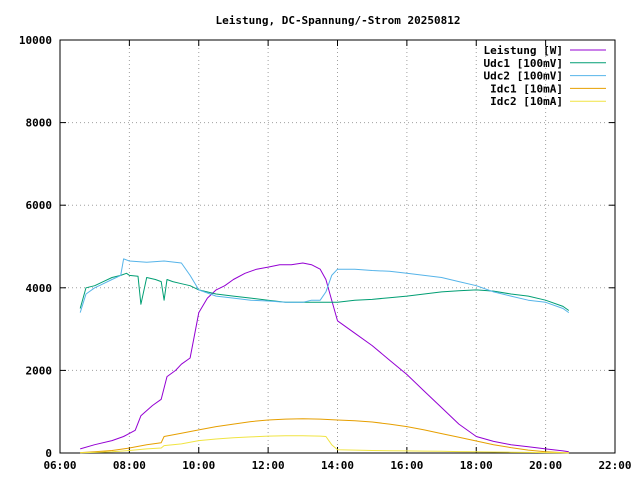 The image size is (640, 480). I want to click on series-line-udc2, so click(324, 286).